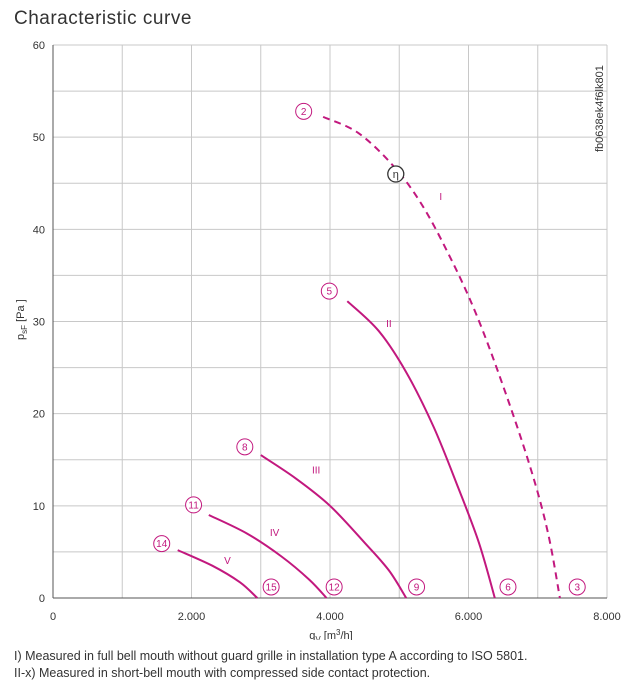 The height and width of the screenshot is (689, 637). What do you see at coordinates (53, 617) in the screenshot?
I see `x-tick-label: 0` at bounding box center [53, 617].